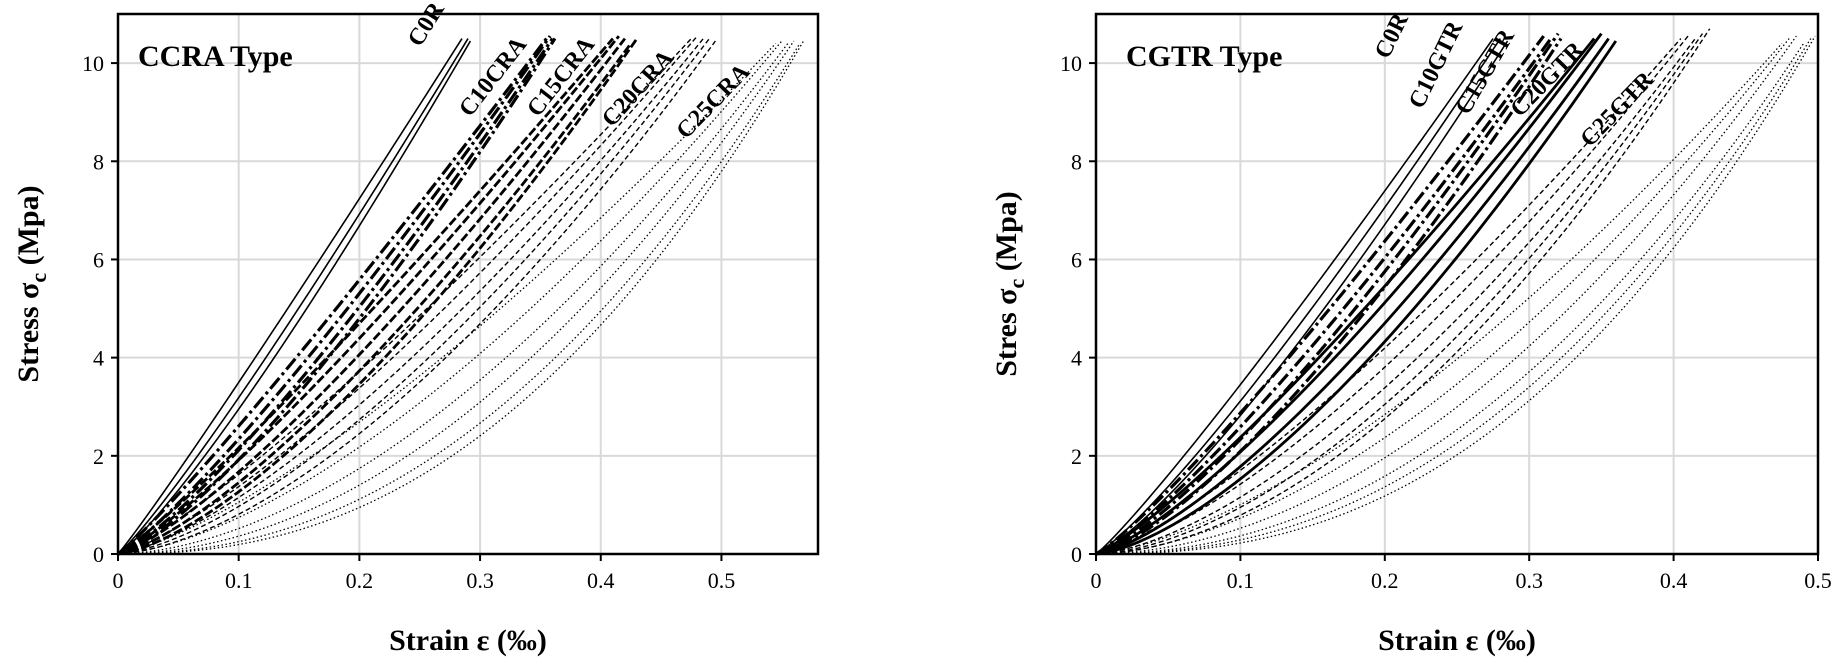 Image resolution: width=1845 pixels, height=671 pixels. Describe the element at coordinates (118, 580) in the screenshot. I see `chart0-x-tick-label: 0` at that location.